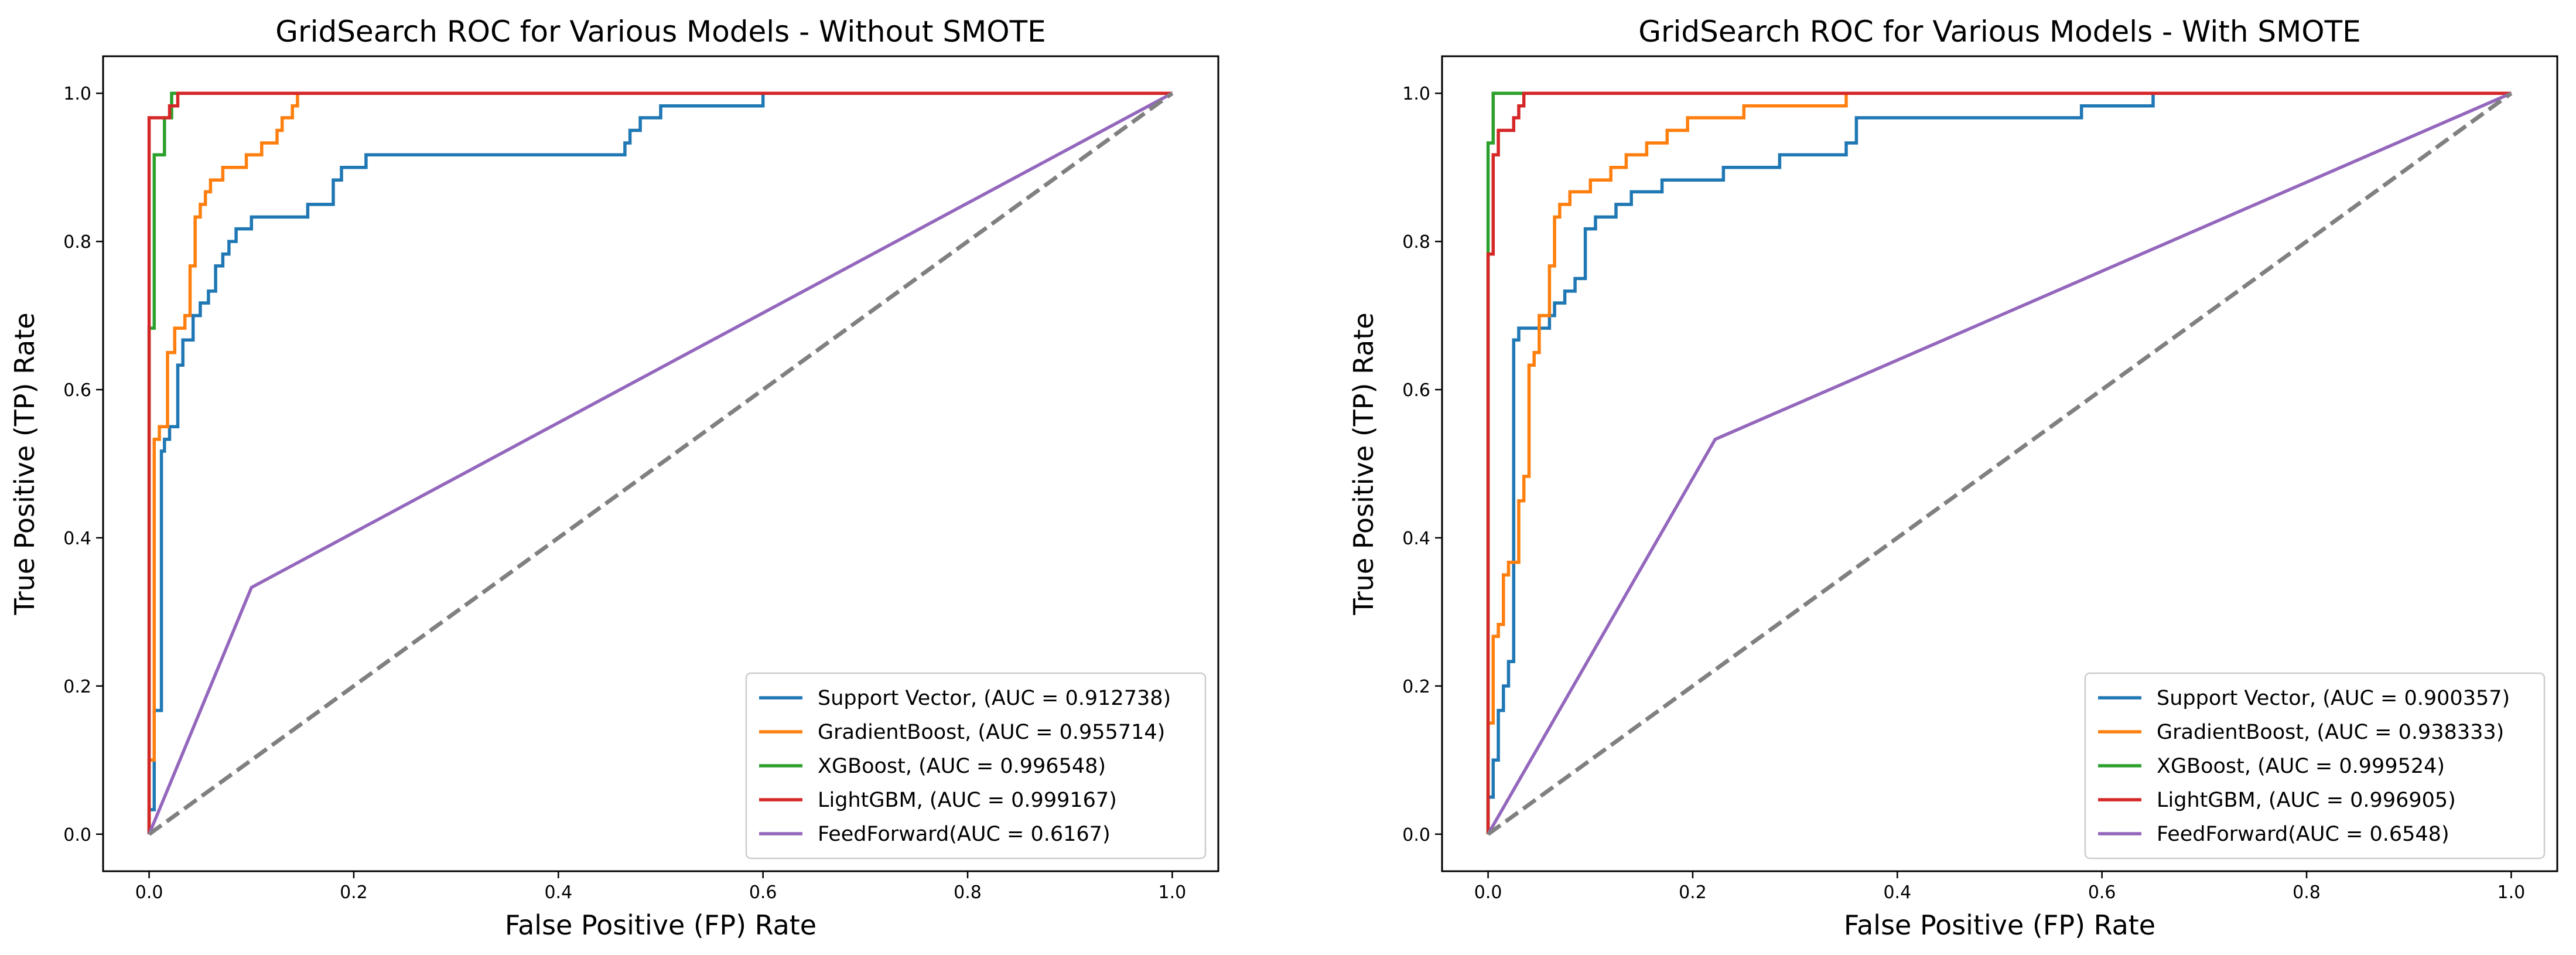 The width and height of the screenshot is (2576, 955). Describe the element at coordinates (2303, 834) in the screenshot. I see `legend-label-feedforward: FeedForward(AUC = 0.6548)` at that location.